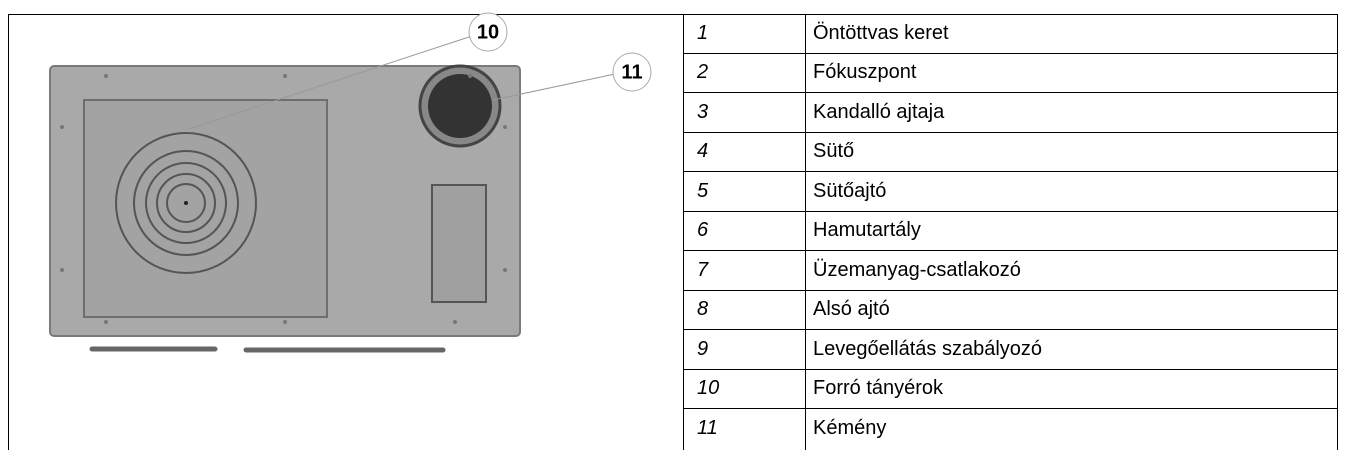  What do you see at coordinates (851, 309) in the screenshot?
I see `part-name: Alsó ajtó` at bounding box center [851, 309].